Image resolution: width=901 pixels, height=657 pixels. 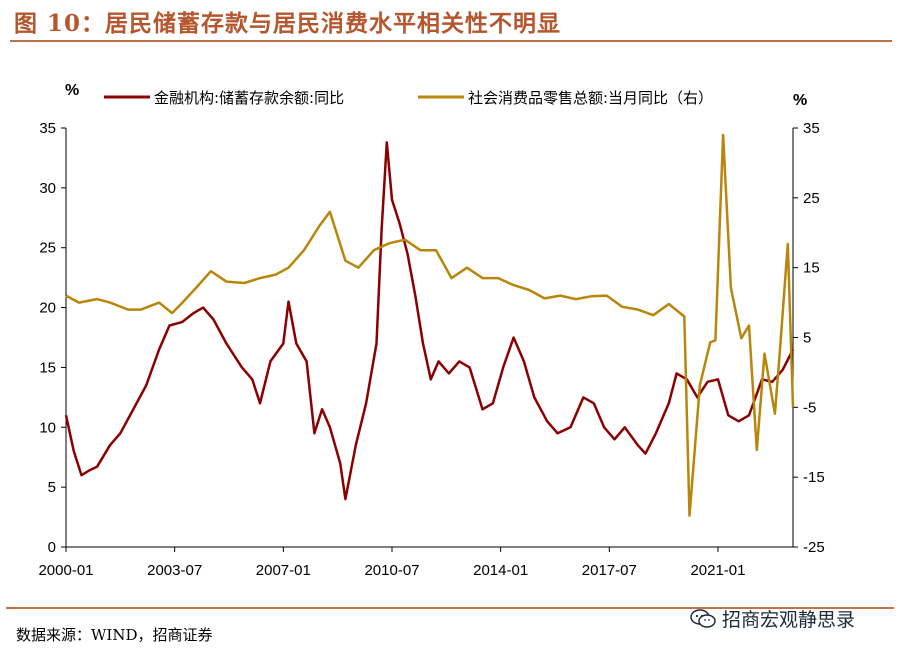 What do you see at coordinates (609, 570) in the screenshot?
I see `x-tick-label: 2017-07` at bounding box center [609, 570].